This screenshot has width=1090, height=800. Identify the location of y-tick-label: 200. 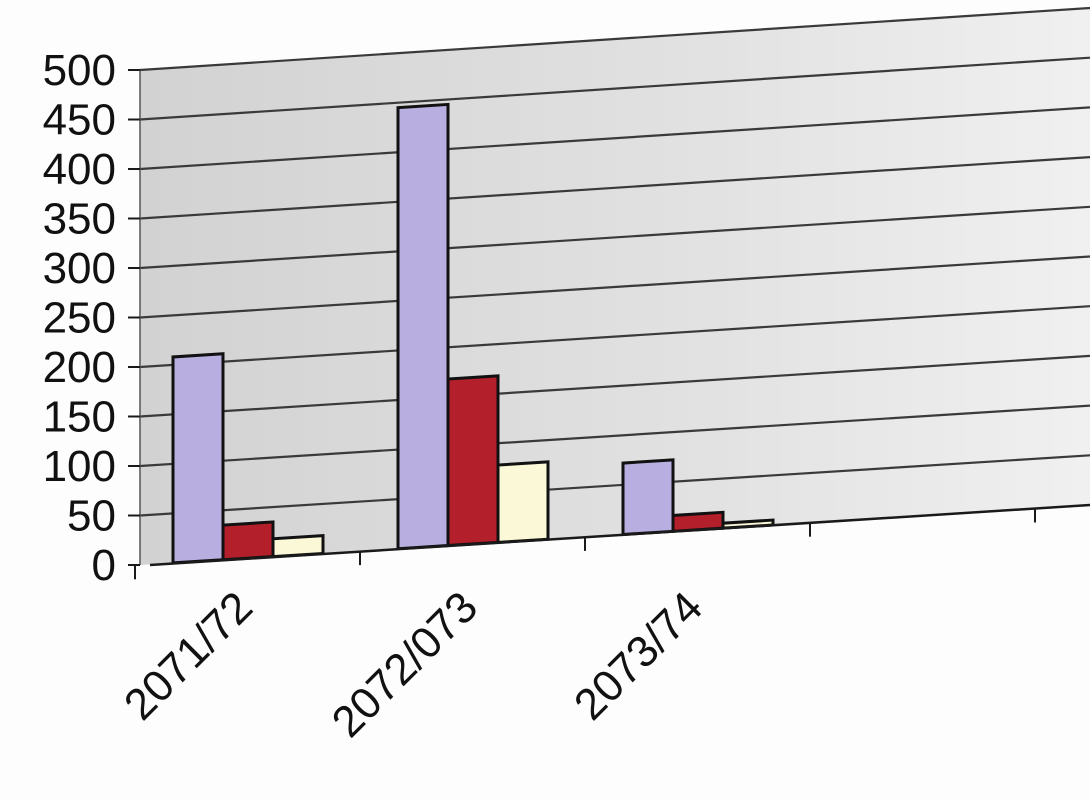
(79, 367).